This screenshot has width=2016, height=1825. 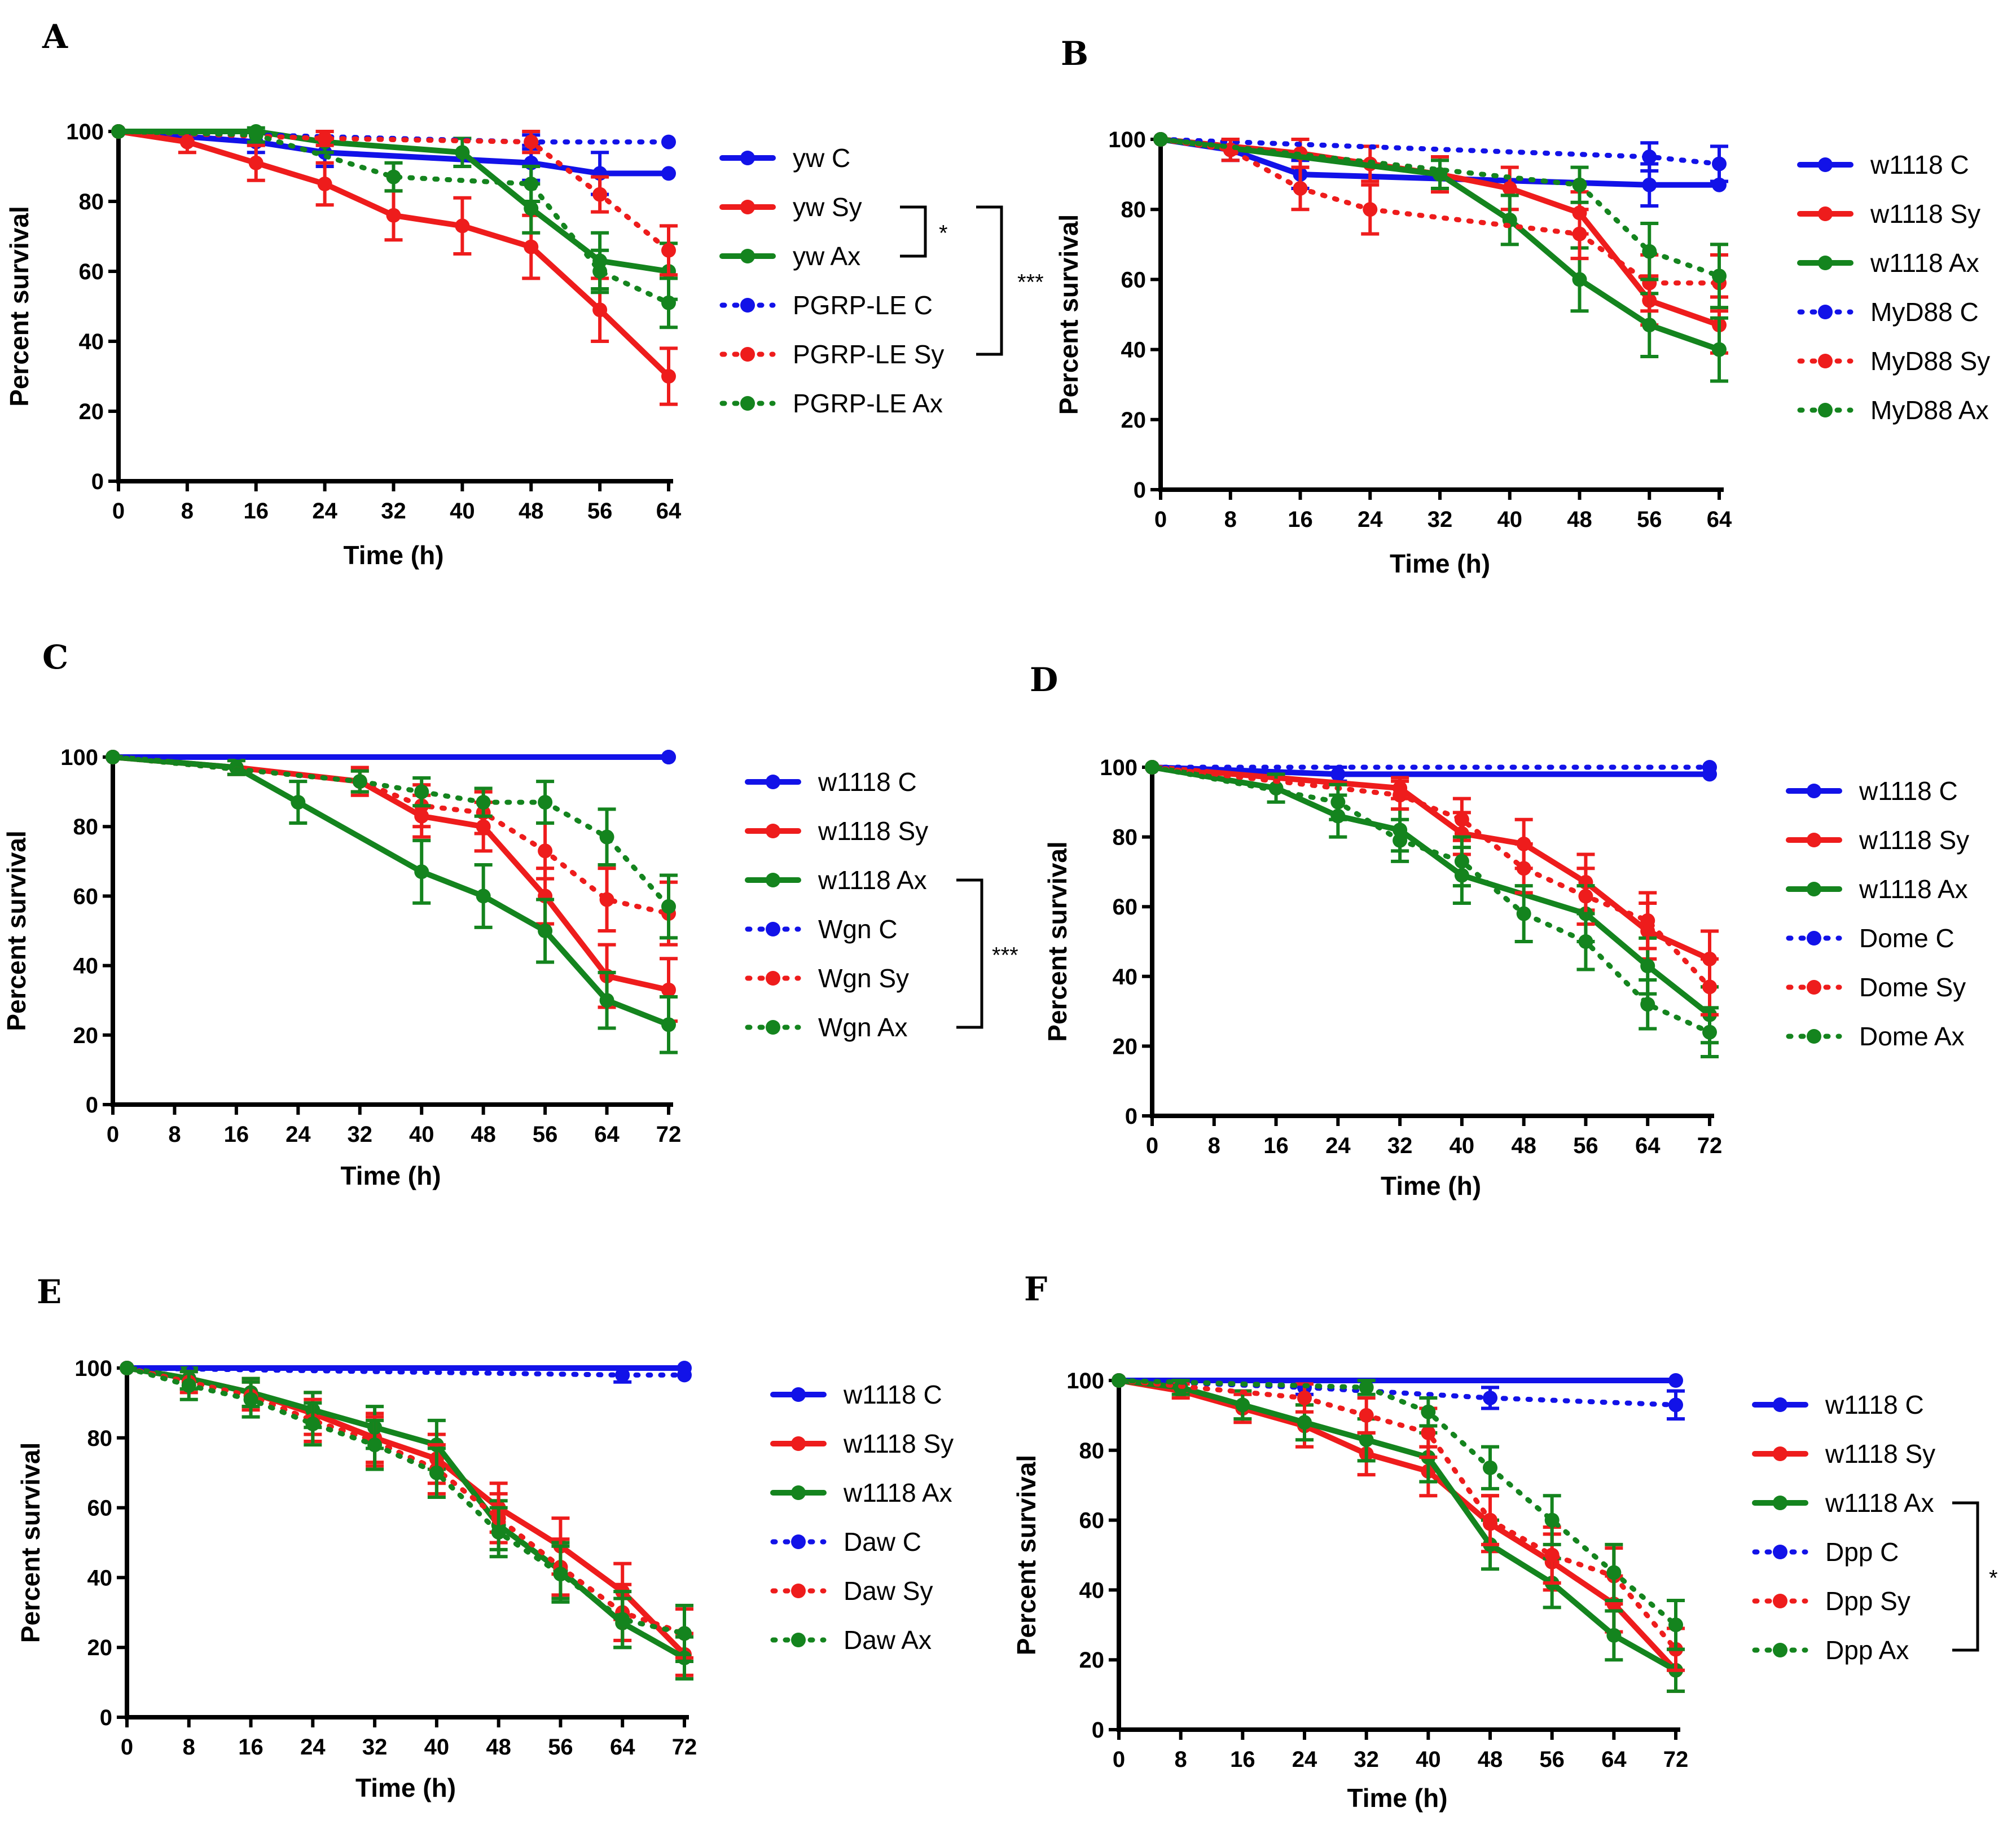 What do you see at coordinates (969, 953) in the screenshot?
I see `bracket-line` at bounding box center [969, 953].